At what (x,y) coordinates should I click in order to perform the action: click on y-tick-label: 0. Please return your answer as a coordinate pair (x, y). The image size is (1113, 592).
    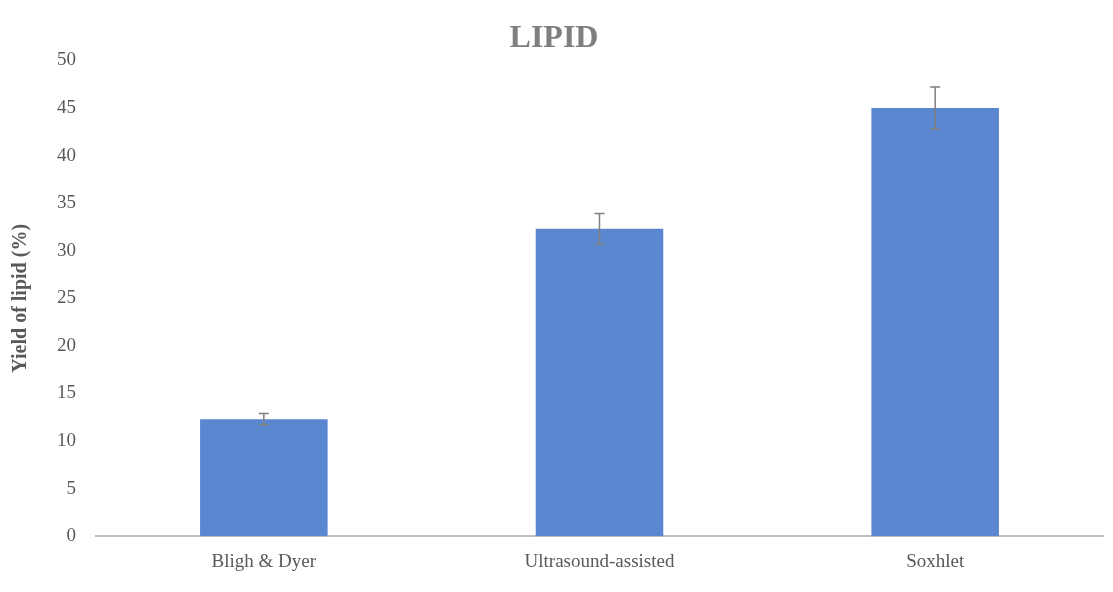
    Looking at the image, I should click on (71, 535).